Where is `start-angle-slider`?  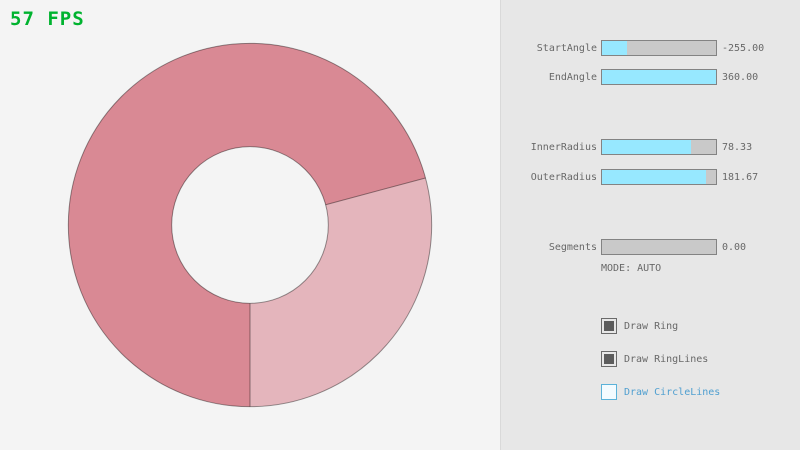
start-angle-slider is located at coordinates (659, 48).